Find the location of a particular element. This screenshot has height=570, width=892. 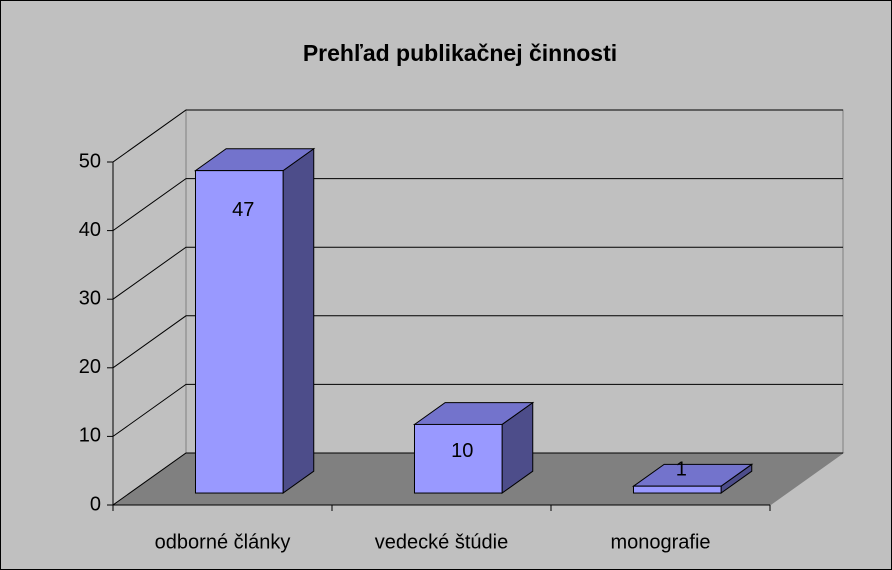

x-tick-label: odborné články is located at coordinates (223, 542).